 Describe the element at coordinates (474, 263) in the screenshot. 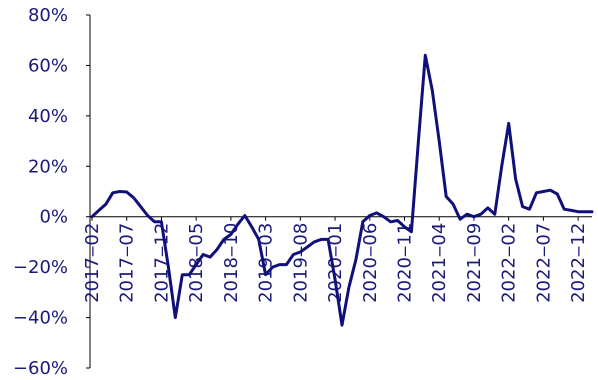

I see `x-tick-label: 2021‒09` at that location.